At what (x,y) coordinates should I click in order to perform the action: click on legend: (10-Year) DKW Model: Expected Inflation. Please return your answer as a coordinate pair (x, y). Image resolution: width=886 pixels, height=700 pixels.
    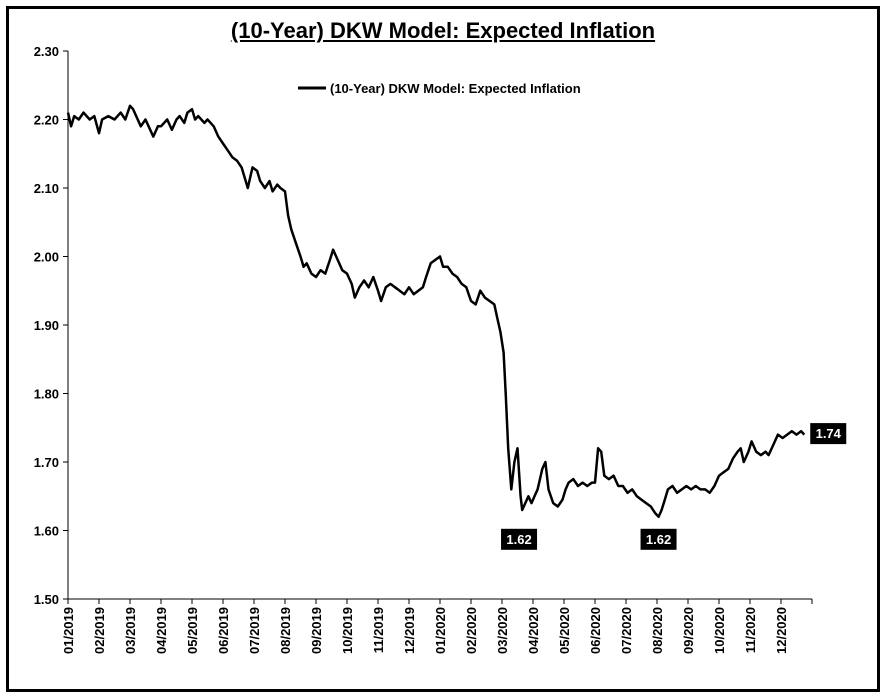
    Looking at the image, I should click on (439, 88).